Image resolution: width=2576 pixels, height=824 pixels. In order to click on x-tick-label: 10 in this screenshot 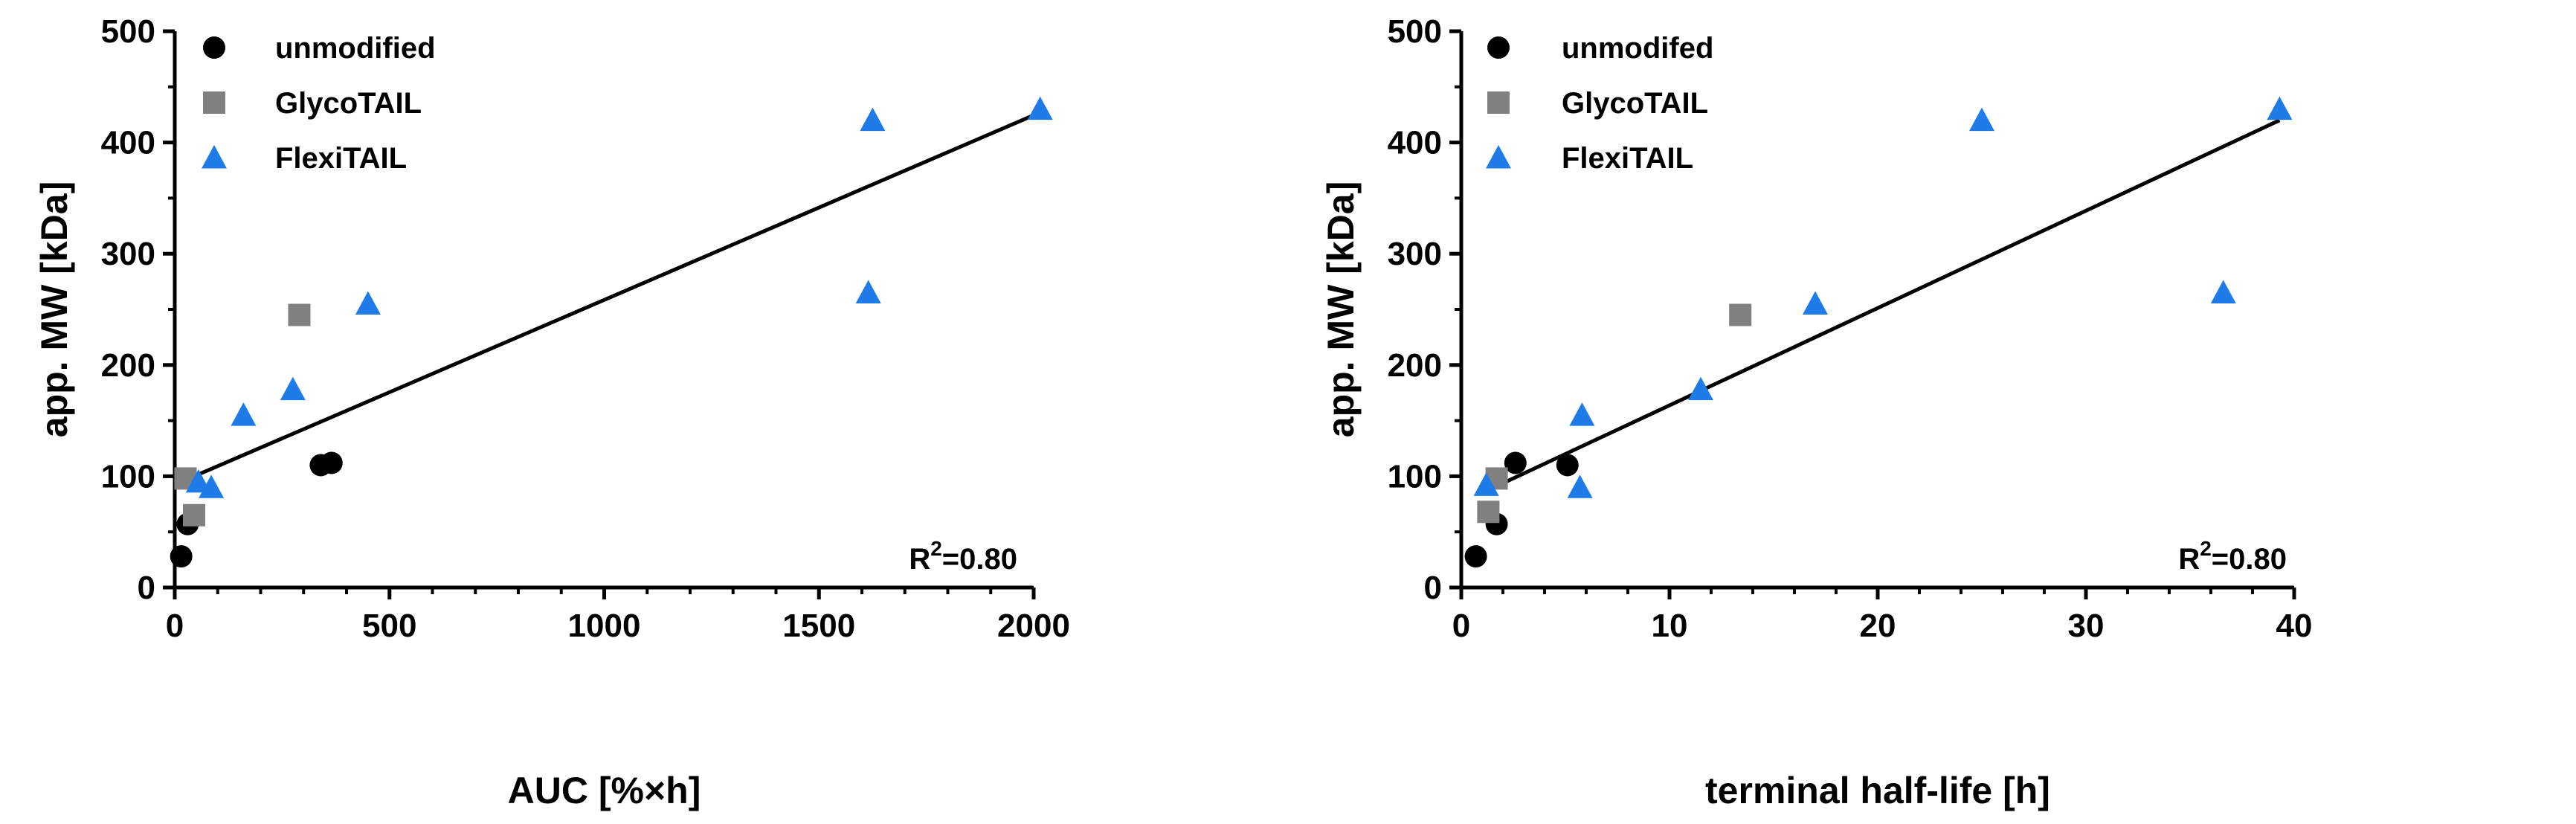, I will do `click(1670, 626)`.